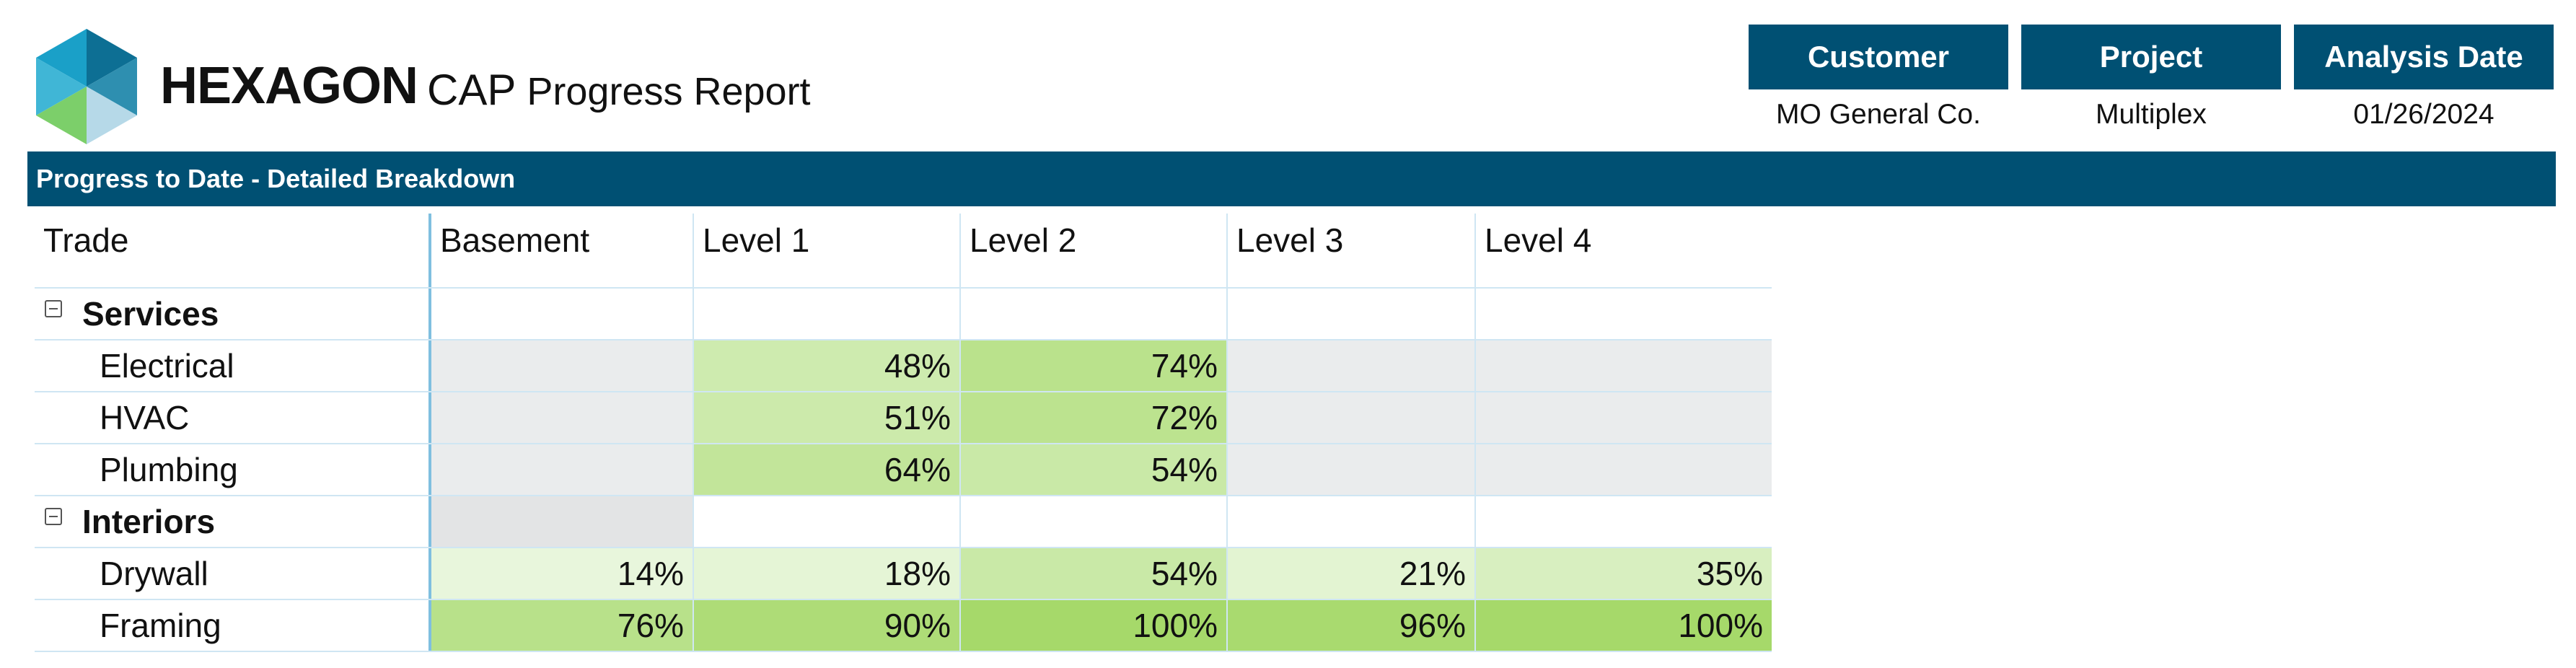 The image size is (2576, 668). Describe the element at coordinates (233, 417) in the screenshot. I see `trade-label: HVAC` at that location.